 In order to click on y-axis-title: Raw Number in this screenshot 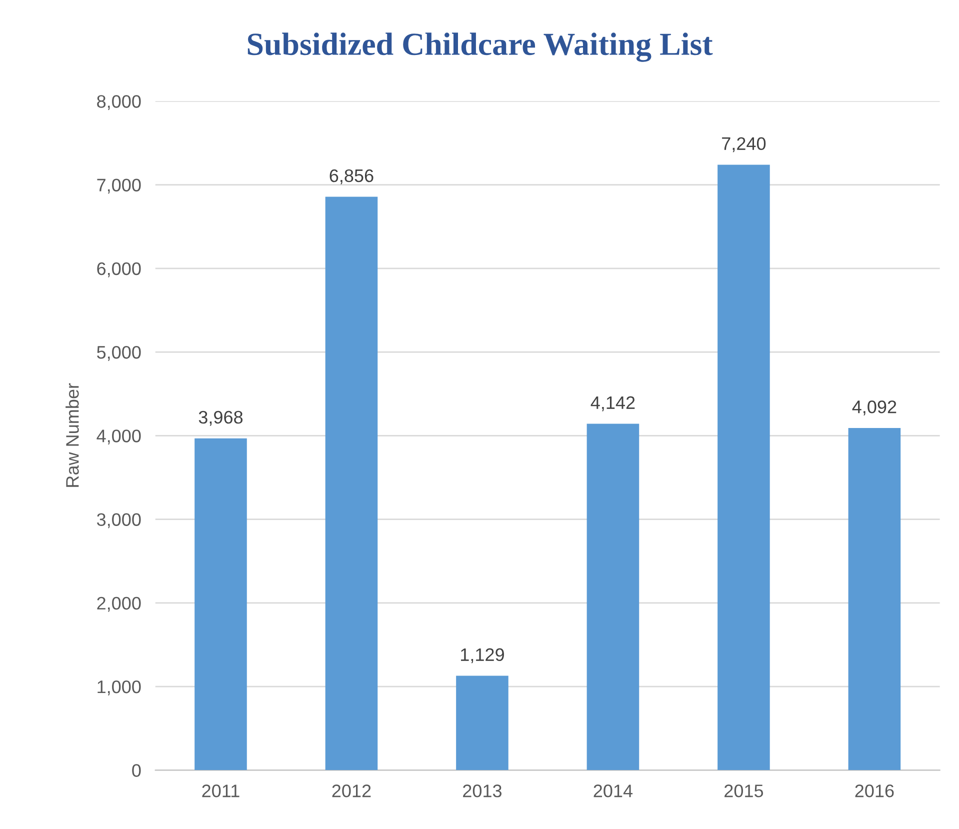, I will do `click(72, 435)`.